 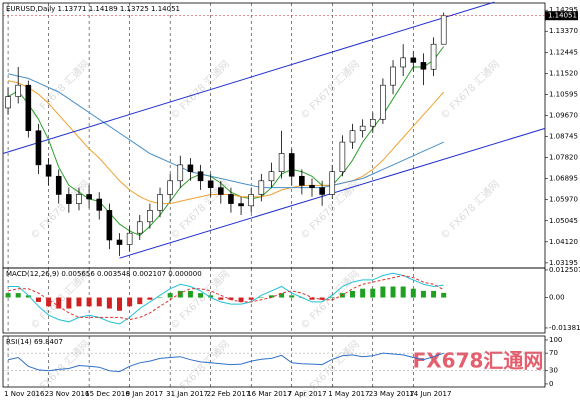 I want to click on x-tick-label: 9 Jan 2017, so click(x=145, y=394).